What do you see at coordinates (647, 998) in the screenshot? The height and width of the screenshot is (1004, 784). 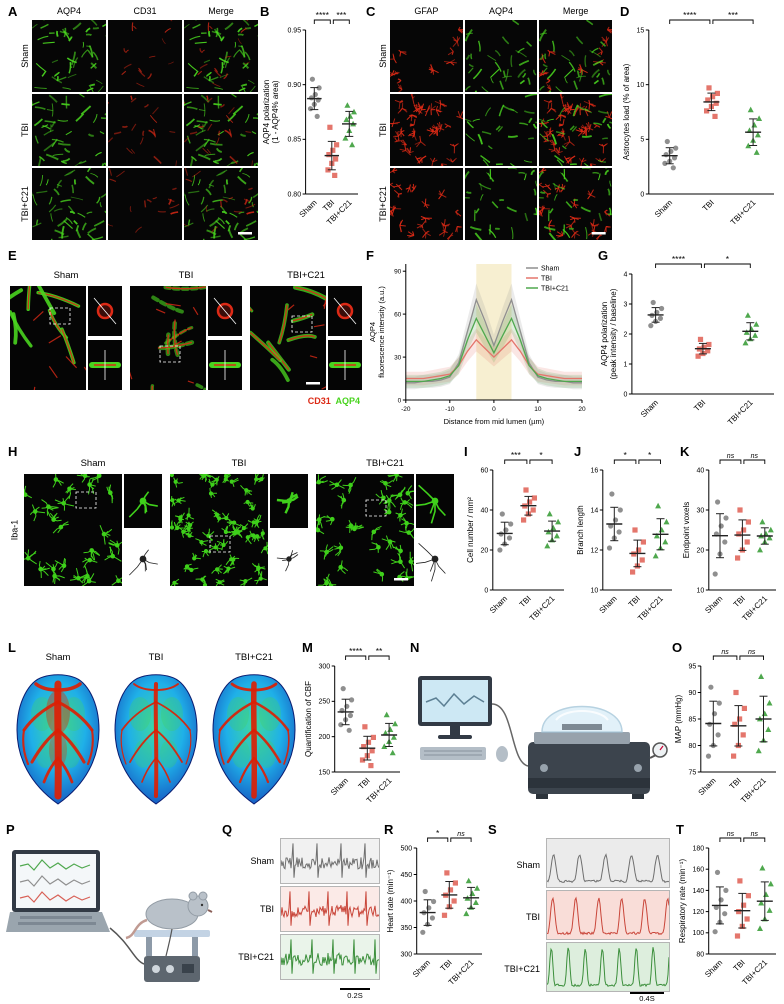 I see `time-scale-label: 0.4S` at bounding box center [647, 998].